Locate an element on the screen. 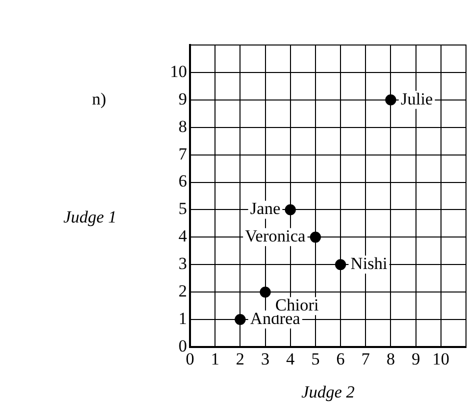 Image resolution: width=472 pixels, height=410 pixels. y-tick-label: 3 is located at coordinates (182, 264).